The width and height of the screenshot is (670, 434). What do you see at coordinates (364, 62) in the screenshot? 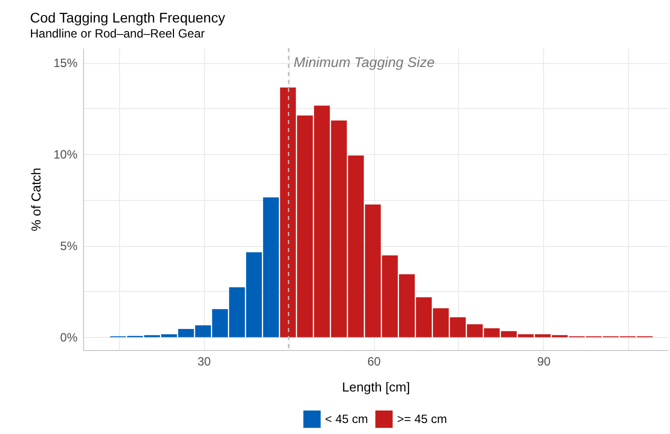
I see `ref-line-label: Minimum Tagging Size` at bounding box center [364, 62].